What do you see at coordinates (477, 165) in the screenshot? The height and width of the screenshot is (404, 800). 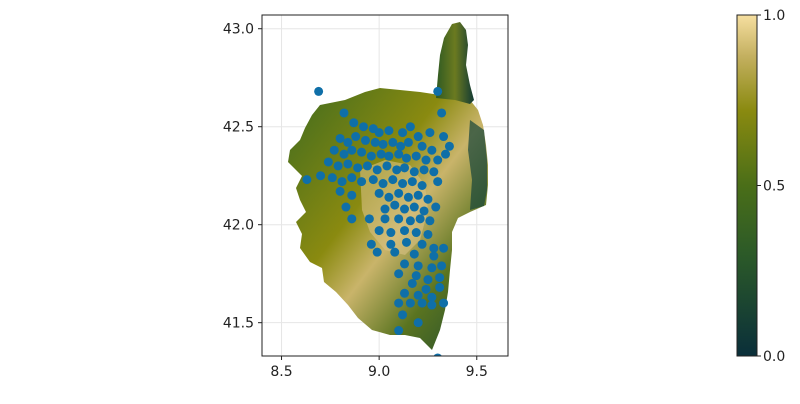 I see `east-coast-lowland` at bounding box center [477, 165].